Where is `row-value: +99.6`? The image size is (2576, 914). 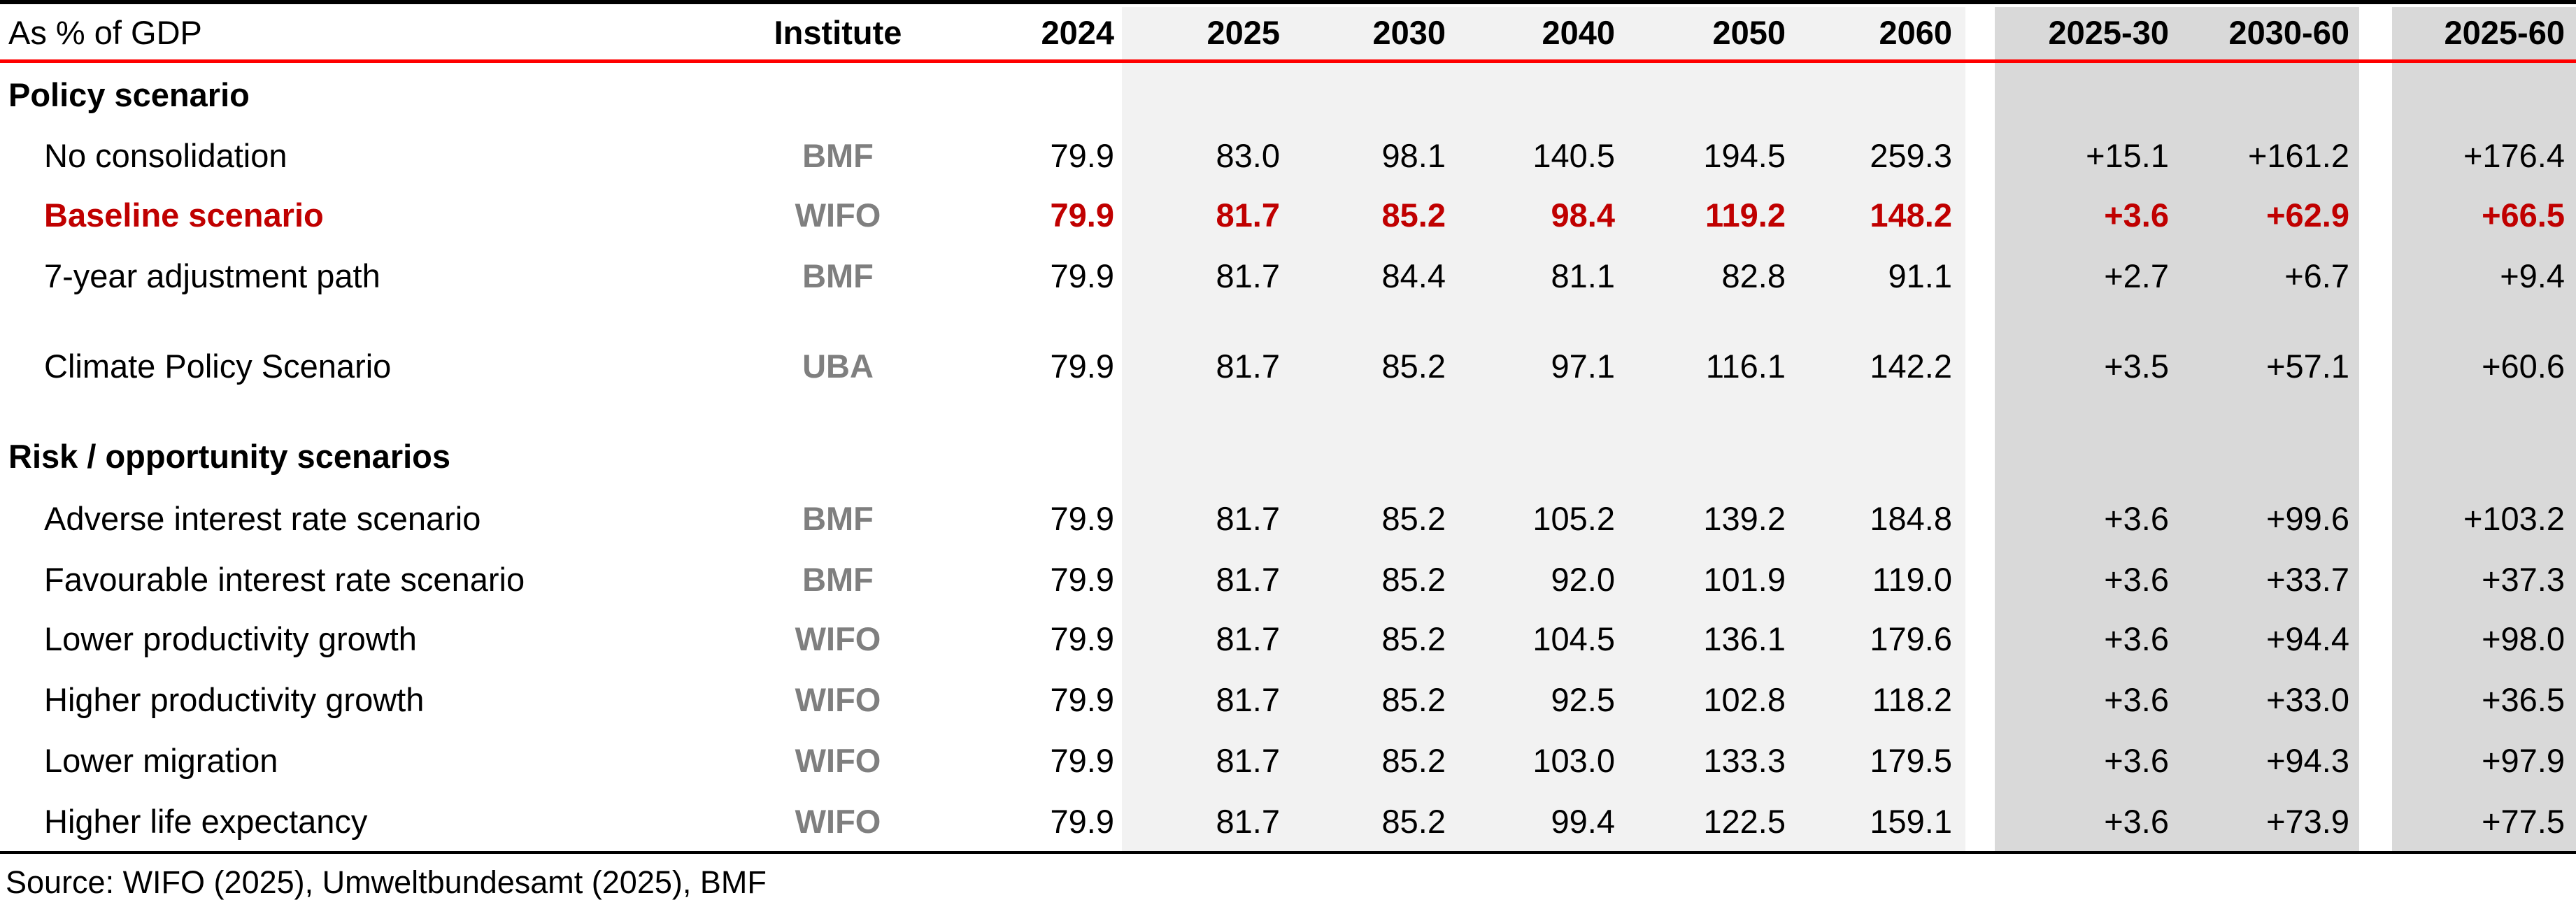 row-value: +99.6 is located at coordinates (2307, 518).